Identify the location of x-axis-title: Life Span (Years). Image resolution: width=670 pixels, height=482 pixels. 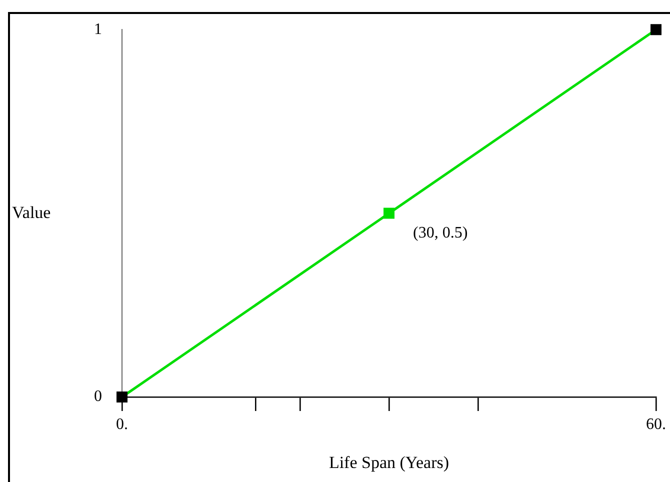
(389, 462).